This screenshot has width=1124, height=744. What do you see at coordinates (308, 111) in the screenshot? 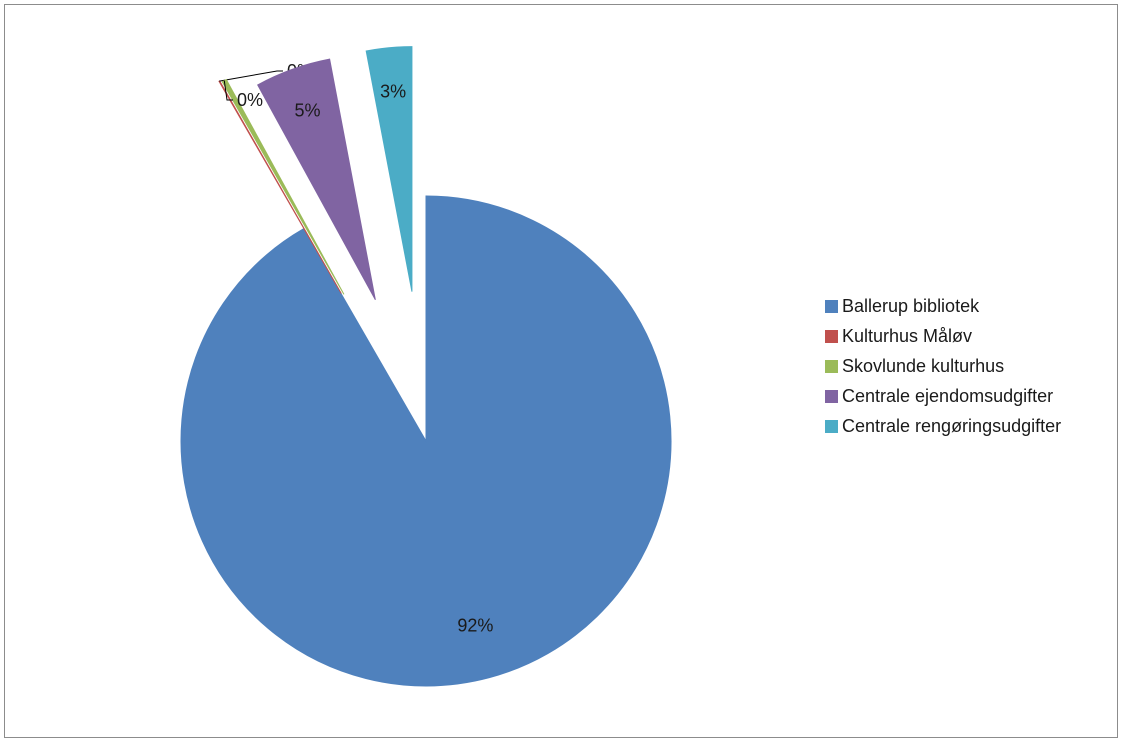
I see `data-label-4: 5%` at bounding box center [308, 111].